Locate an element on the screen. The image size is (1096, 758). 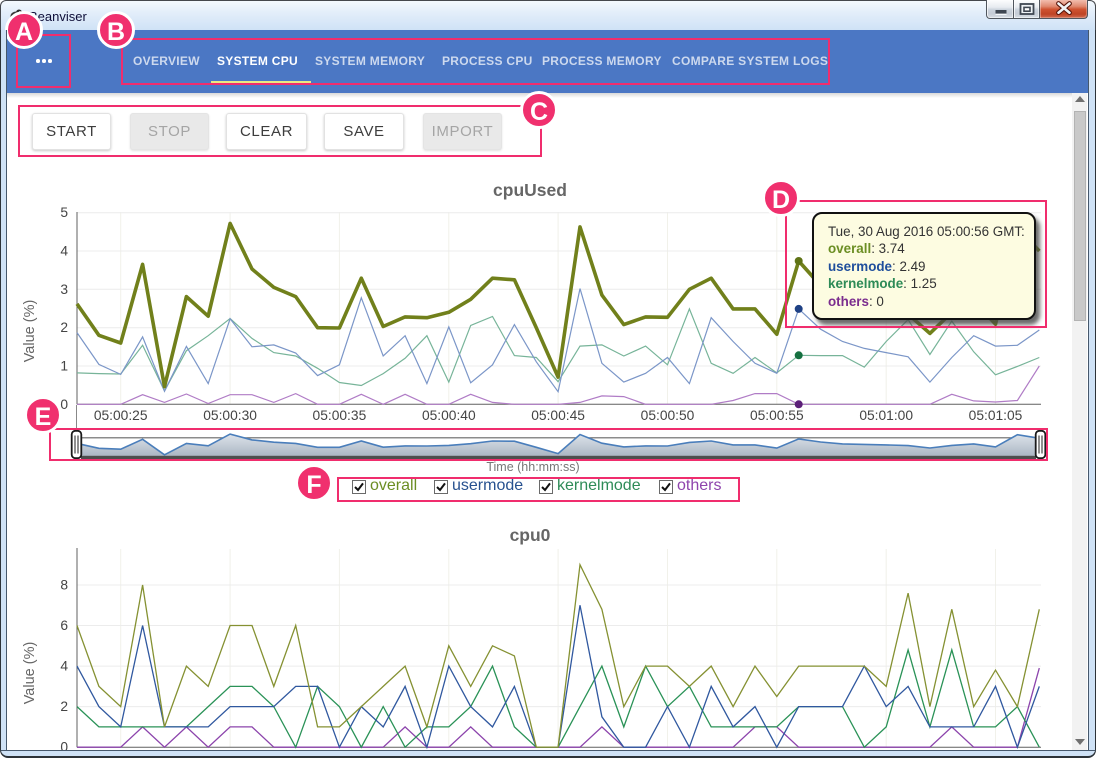
svg-text: 05:00:25 is located at coordinates (121, 415).